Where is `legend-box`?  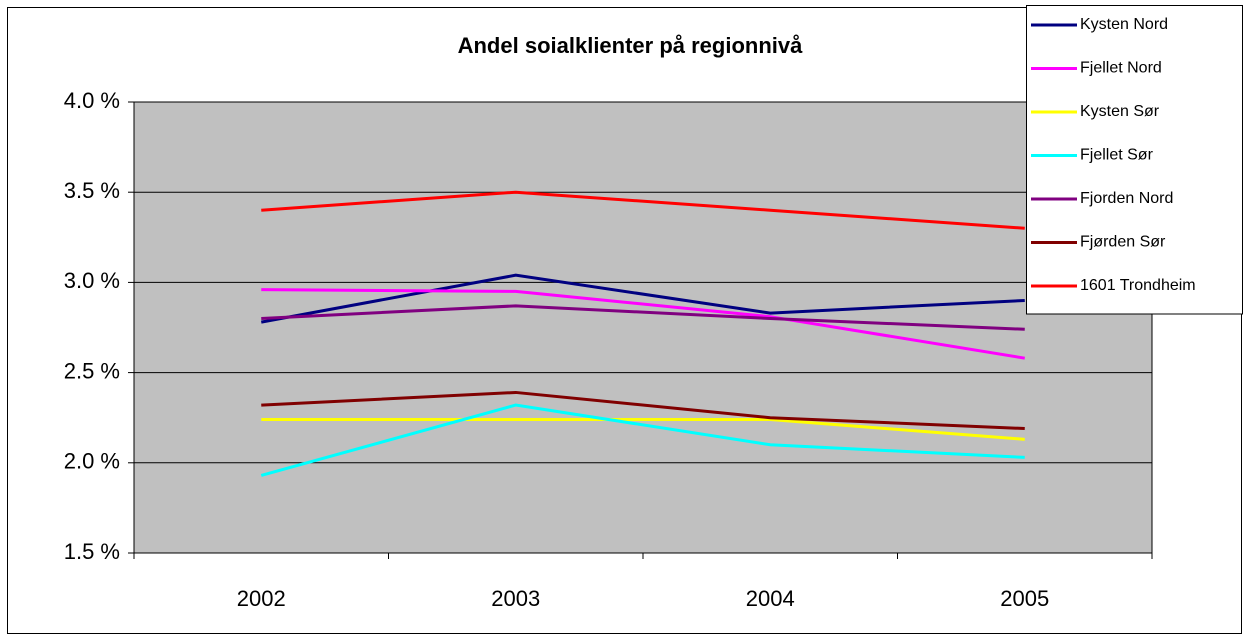
legend-box is located at coordinates (1134, 160).